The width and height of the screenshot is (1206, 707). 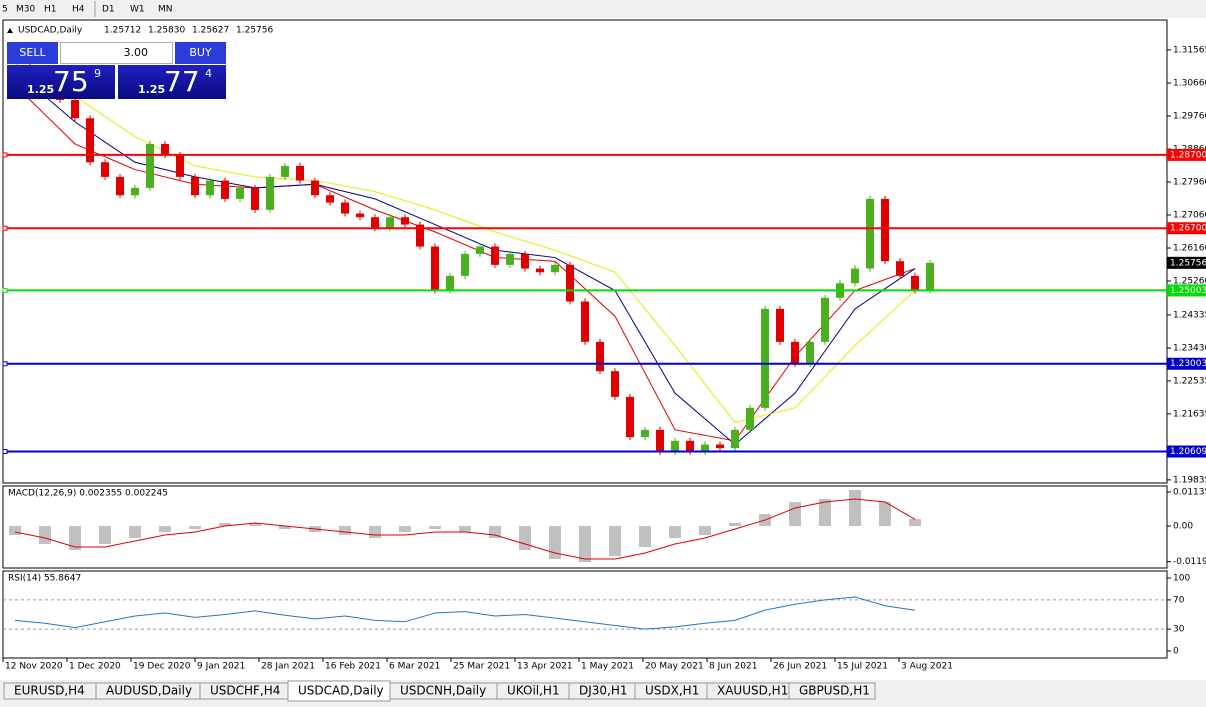 I want to click on timeframe-button: D1, so click(x=108, y=10).